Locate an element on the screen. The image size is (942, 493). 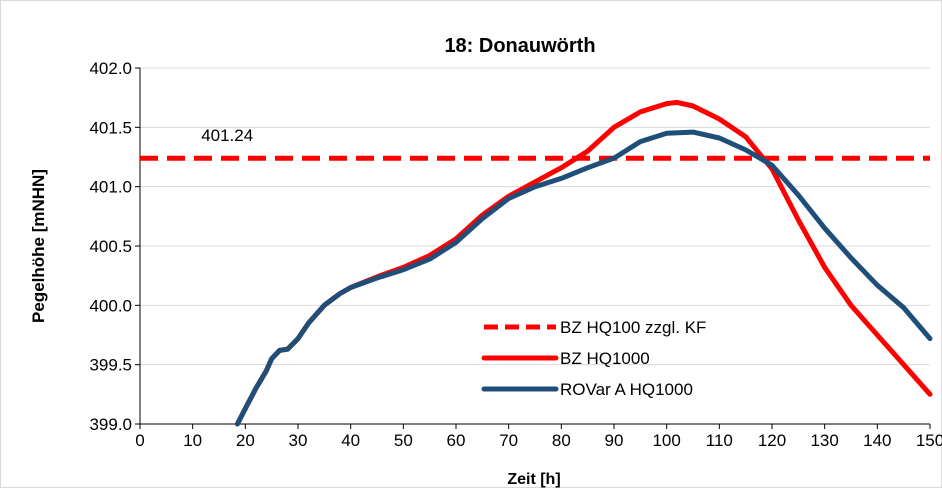
x-tick-label: 50 is located at coordinates (403, 440).